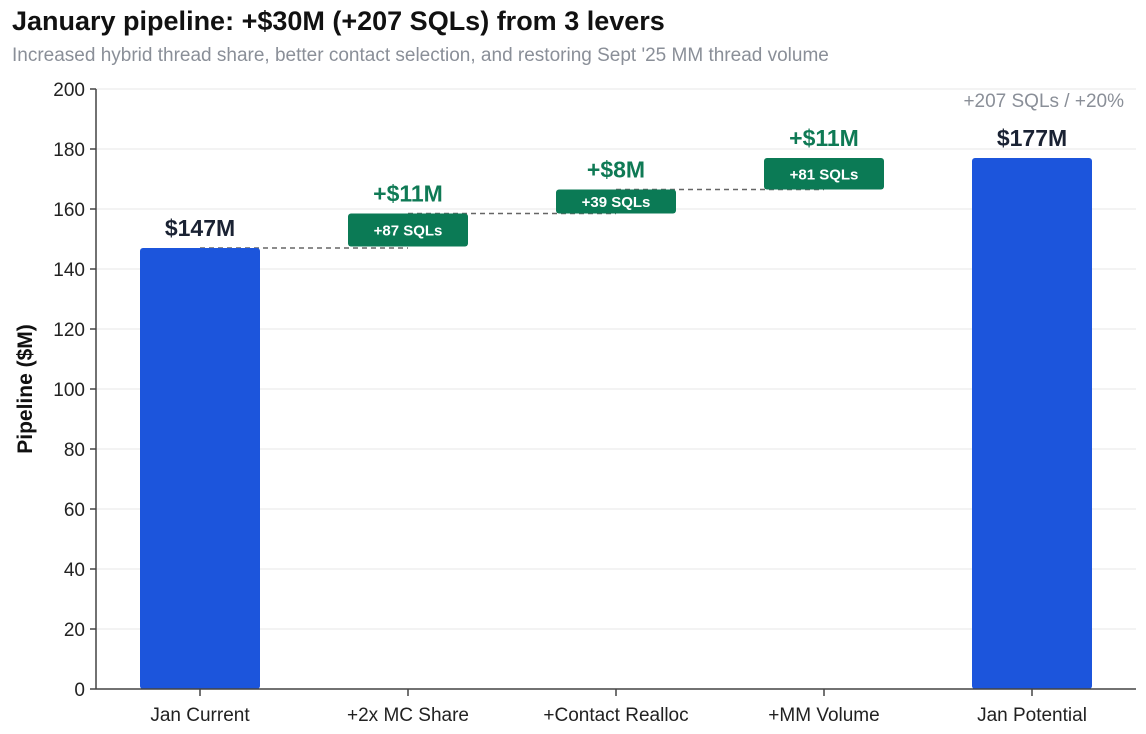 The width and height of the screenshot is (1146, 734). What do you see at coordinates (615, 715) in the screenshot?
I see `x-tick-label: +Contact Realloc` at bounding box center [615, 715].